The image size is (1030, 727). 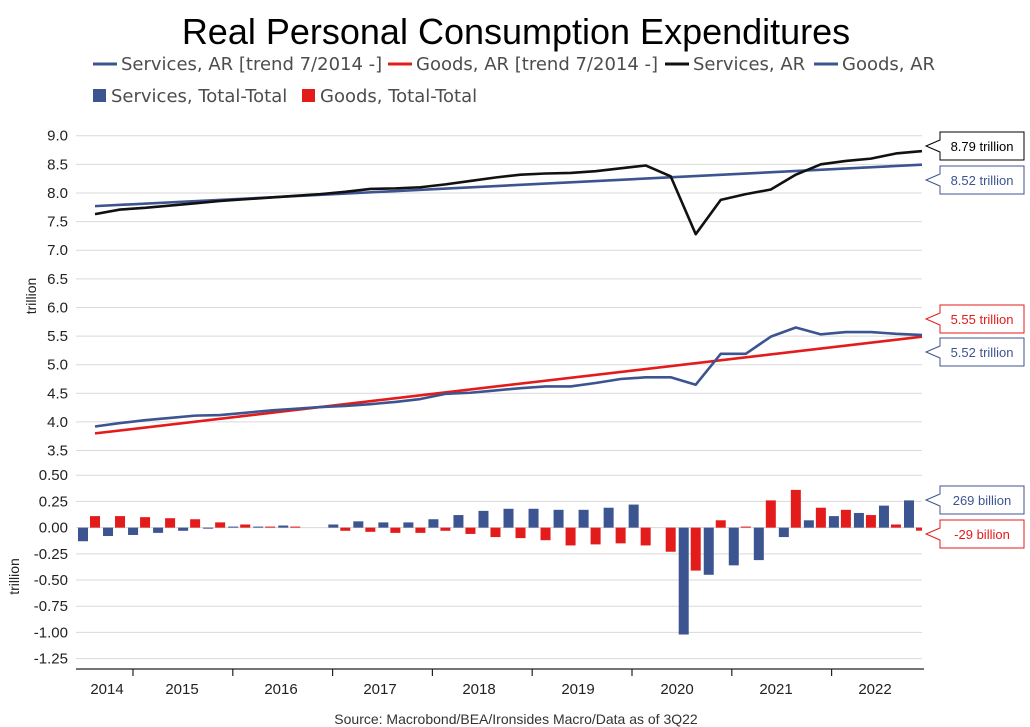 I want to click on y-tick-label: -0.50, so click(x=51, y=580).